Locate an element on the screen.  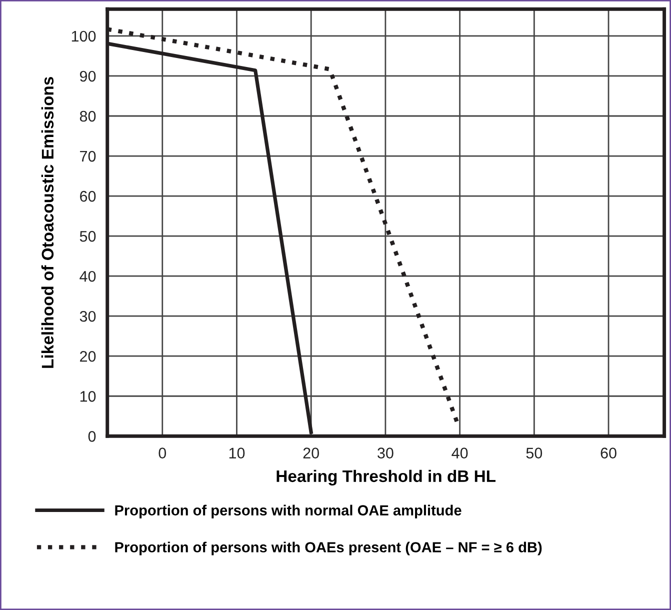
y-tick-label: 80 is located at coordinates (88, 116).